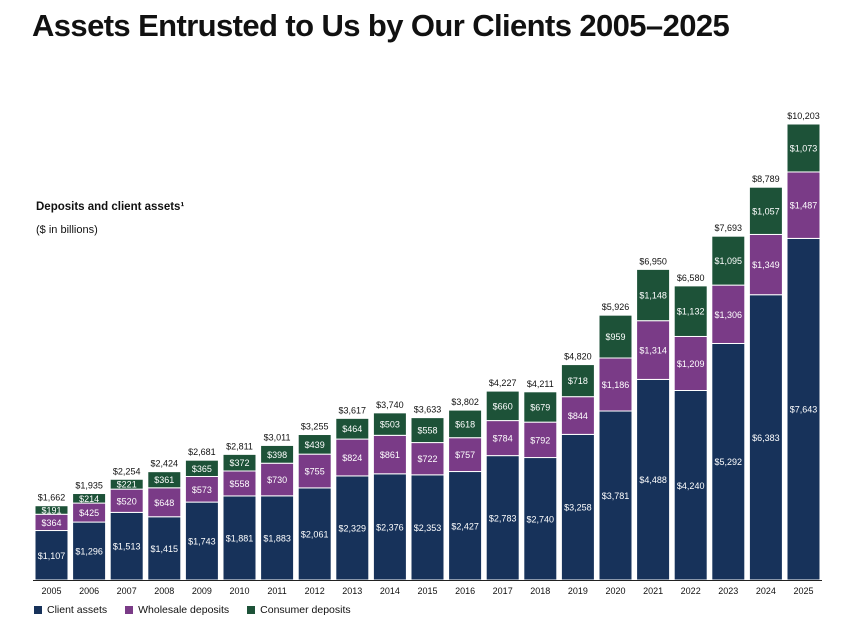 The width and height of the screenshot is (848, 628). What do you see at coordinates (728, 591) in the screenshot?
I see `x-tick-label: 2023` at bounding box center [728, 591].